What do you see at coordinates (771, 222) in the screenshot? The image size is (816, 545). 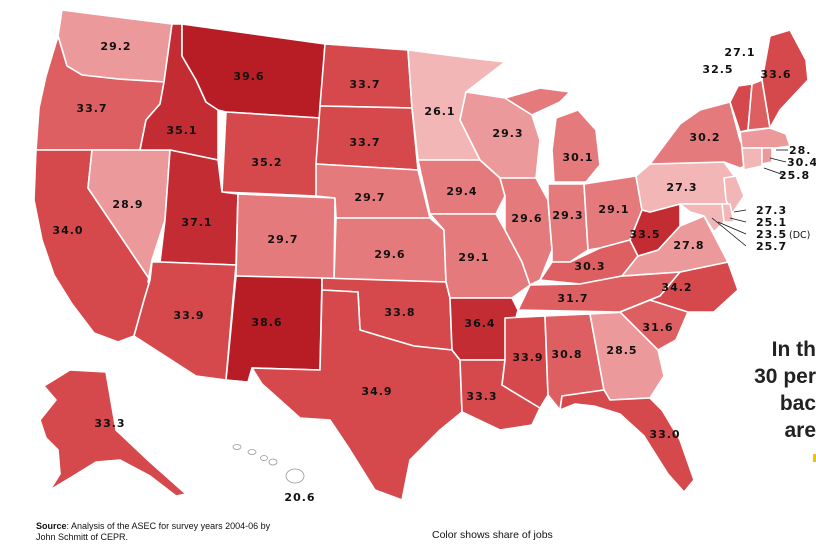 I see `label-de: 25.1` at bounding box center [771, 222].